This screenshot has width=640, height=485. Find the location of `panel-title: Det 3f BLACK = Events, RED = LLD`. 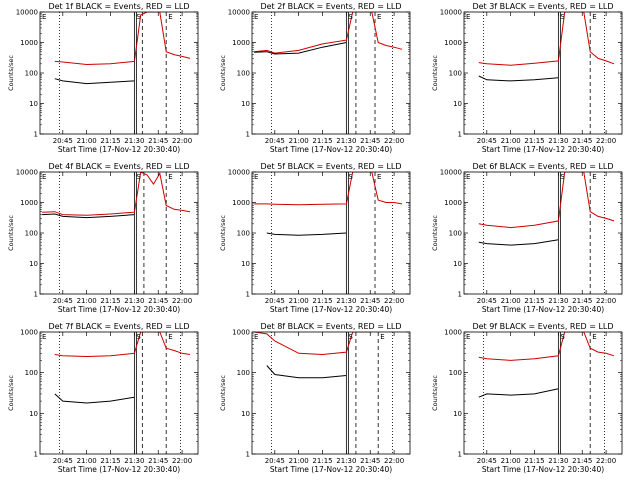

panel-title: Det 3f BLACK = Events, RED = LLD is located at coordinates (542, 6).